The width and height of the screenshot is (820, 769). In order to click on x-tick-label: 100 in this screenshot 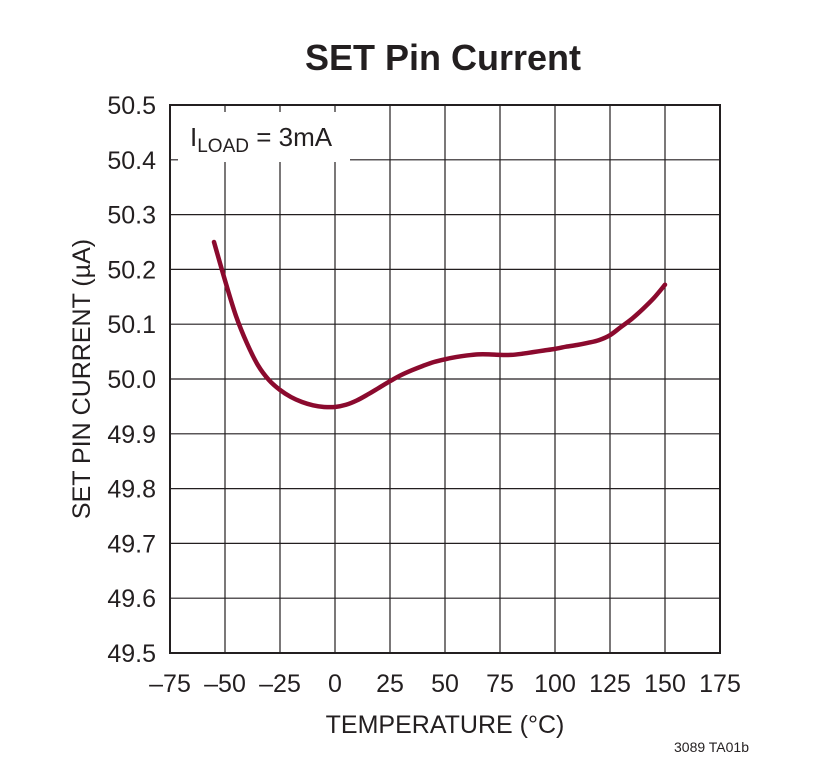, I will do `click(555, 684)`.